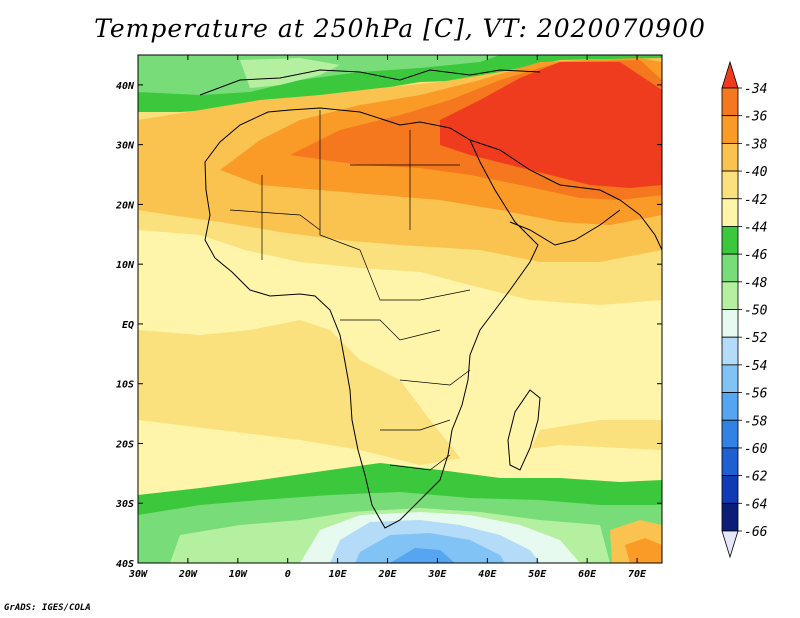  Describe the element at coordinates (125, 564) in the screenshot. I see `lat-tick-label: 40S` at that location.